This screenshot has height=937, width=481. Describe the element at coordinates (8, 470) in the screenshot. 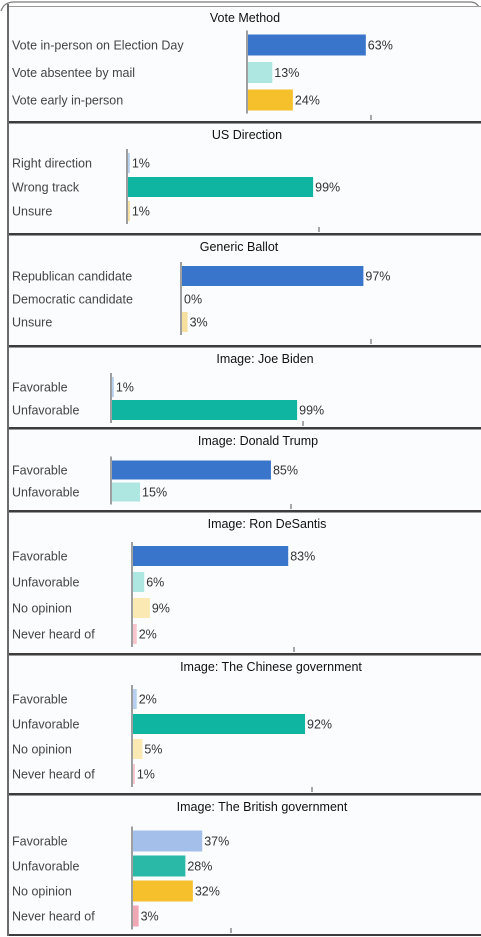

I see `outer-left-border` at that location.